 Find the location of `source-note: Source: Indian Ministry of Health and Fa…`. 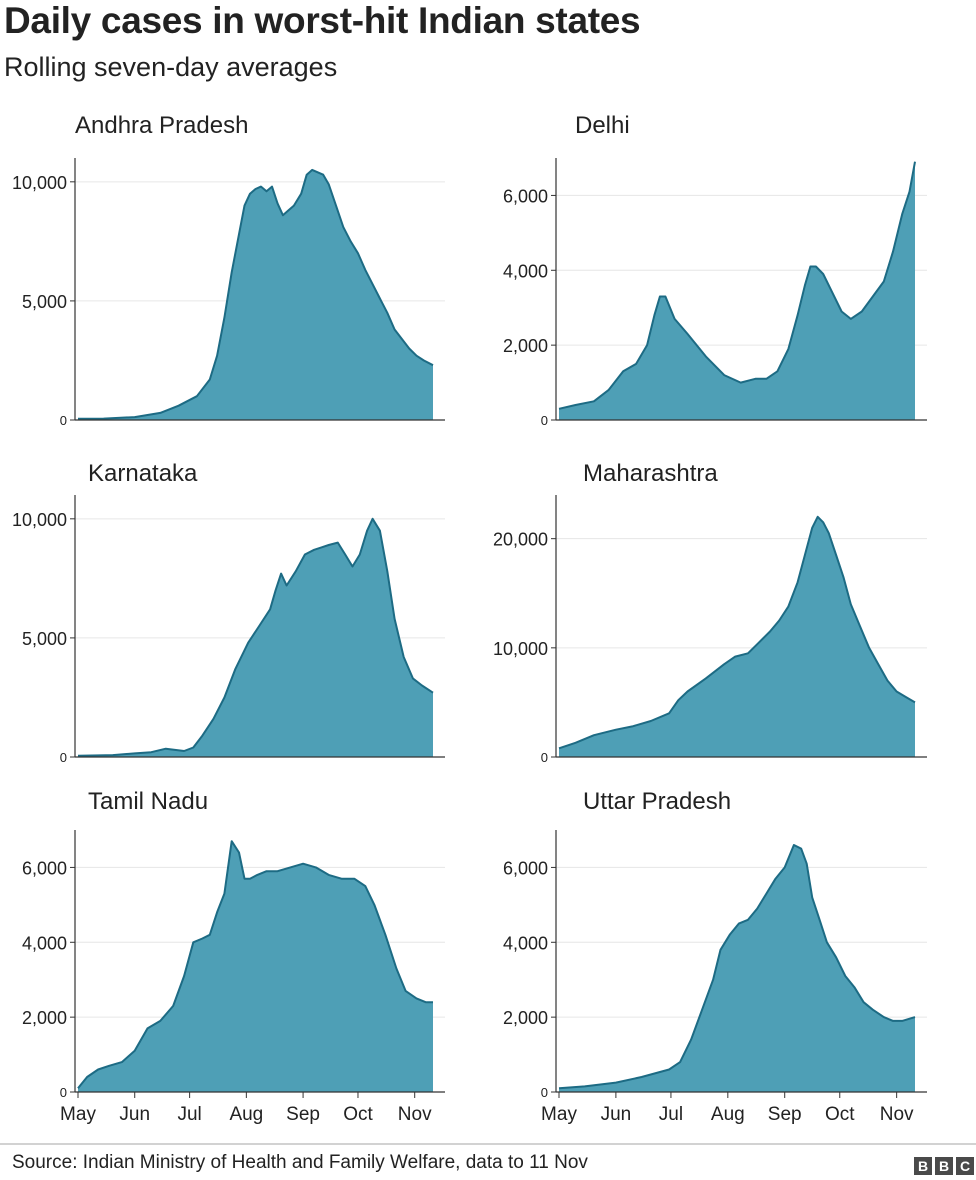

source-note: Source: Indian Ministry of Health and Fa… is located at coordinates (300, 1162).